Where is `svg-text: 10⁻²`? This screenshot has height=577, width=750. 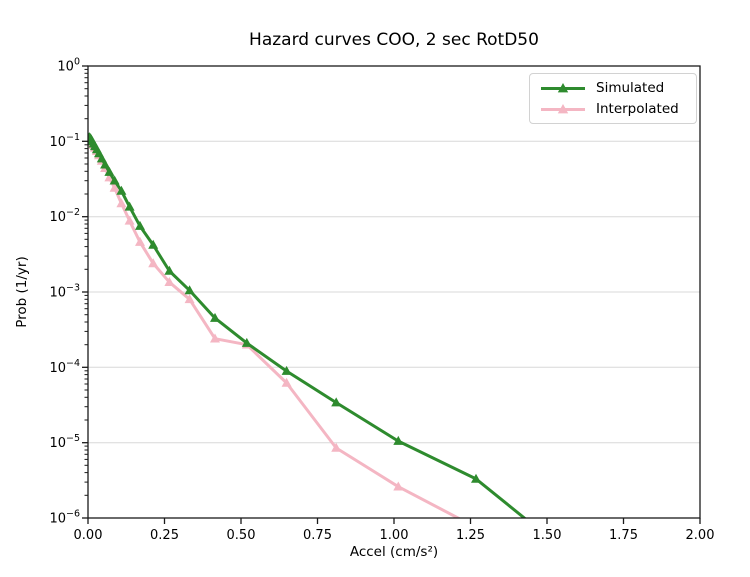 svg-text: 10⁻² is located at coordinates (64, 216).